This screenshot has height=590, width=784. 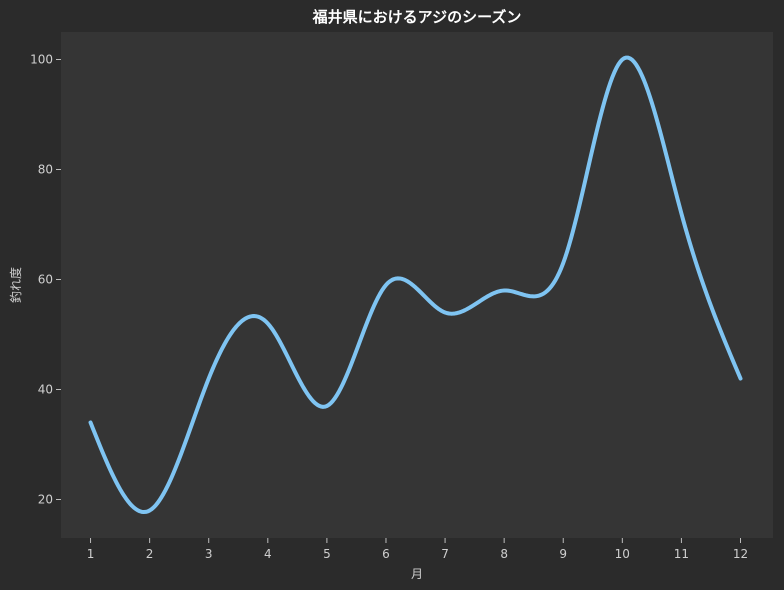 I want to click on x-tick-label: 9, so click(x=563, y=554).